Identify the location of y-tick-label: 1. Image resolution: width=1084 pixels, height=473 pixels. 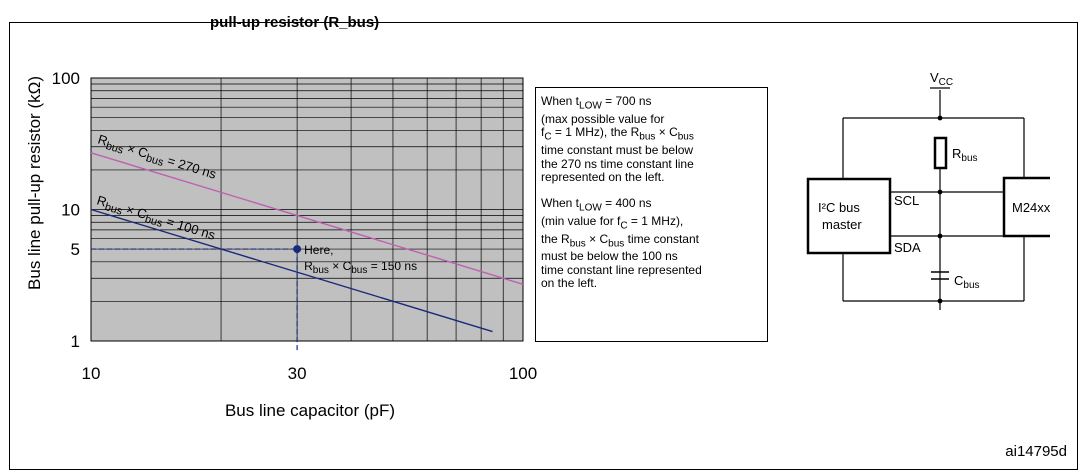
(75, 341).